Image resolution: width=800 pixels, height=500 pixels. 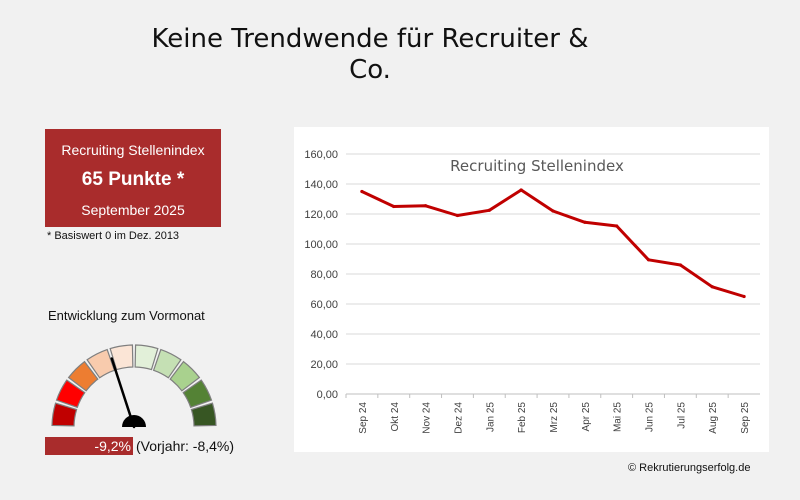 I want to click on y-tick-label: 80,00, so click(x=324, y=275).